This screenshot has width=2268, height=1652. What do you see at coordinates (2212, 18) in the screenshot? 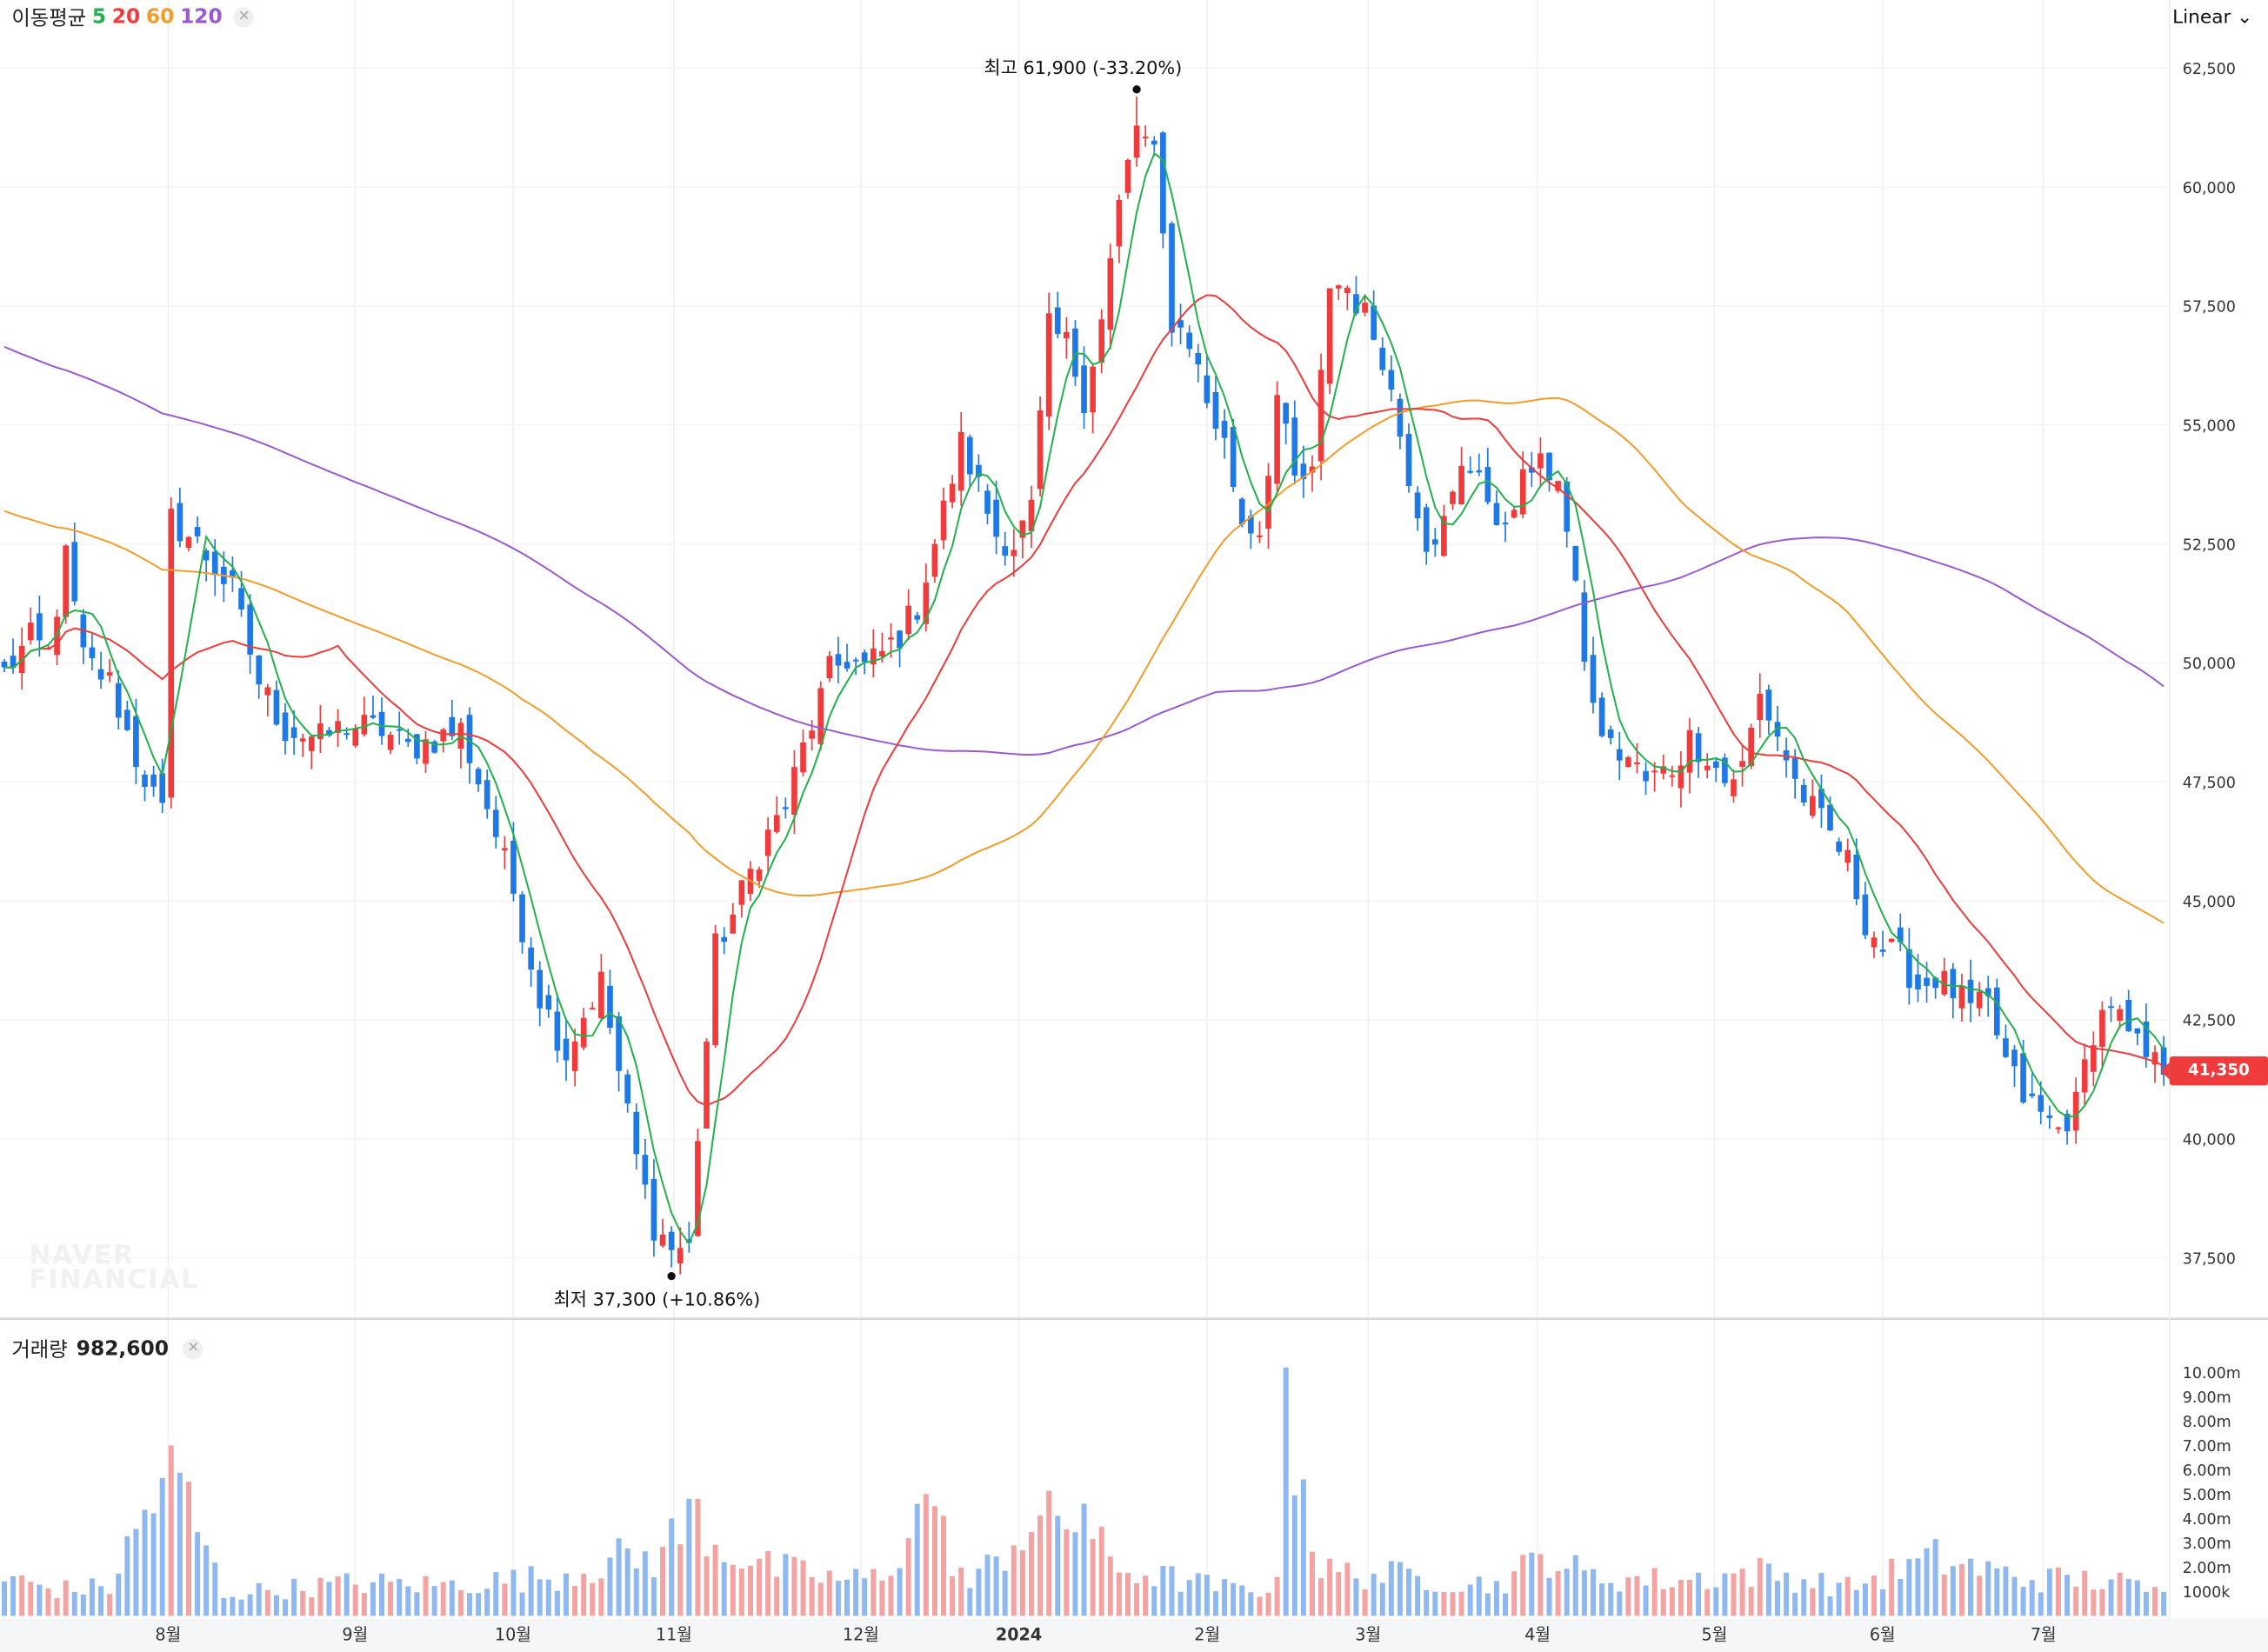
I see `scale-dropdown: Linear ⌄` at bounding box center [2212, 18].